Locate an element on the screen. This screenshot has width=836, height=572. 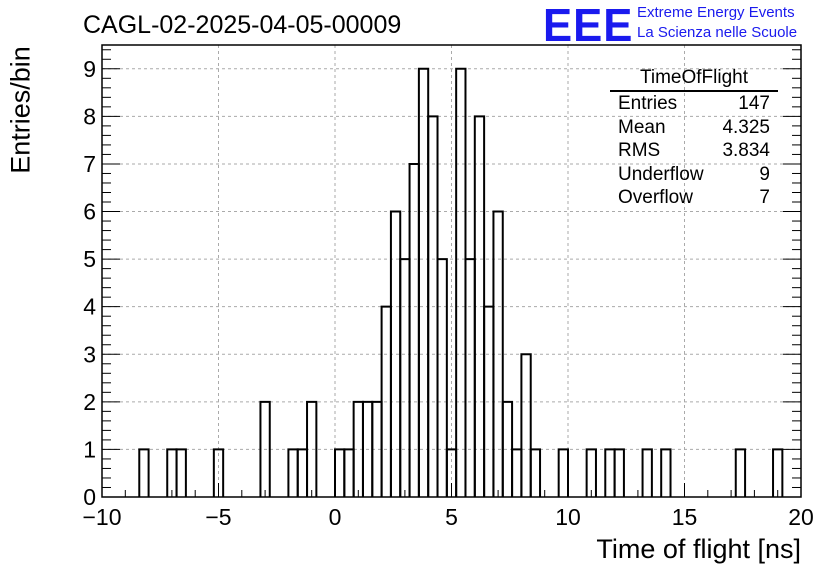
x-tick-label: −10 is located at coordinates (101, 517).